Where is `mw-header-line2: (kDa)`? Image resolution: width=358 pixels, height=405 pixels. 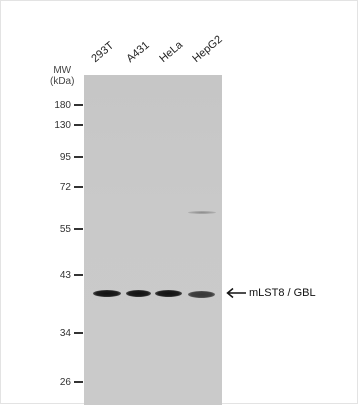 mw-header-line2: (kDa) is located at coordinates (62, 81).